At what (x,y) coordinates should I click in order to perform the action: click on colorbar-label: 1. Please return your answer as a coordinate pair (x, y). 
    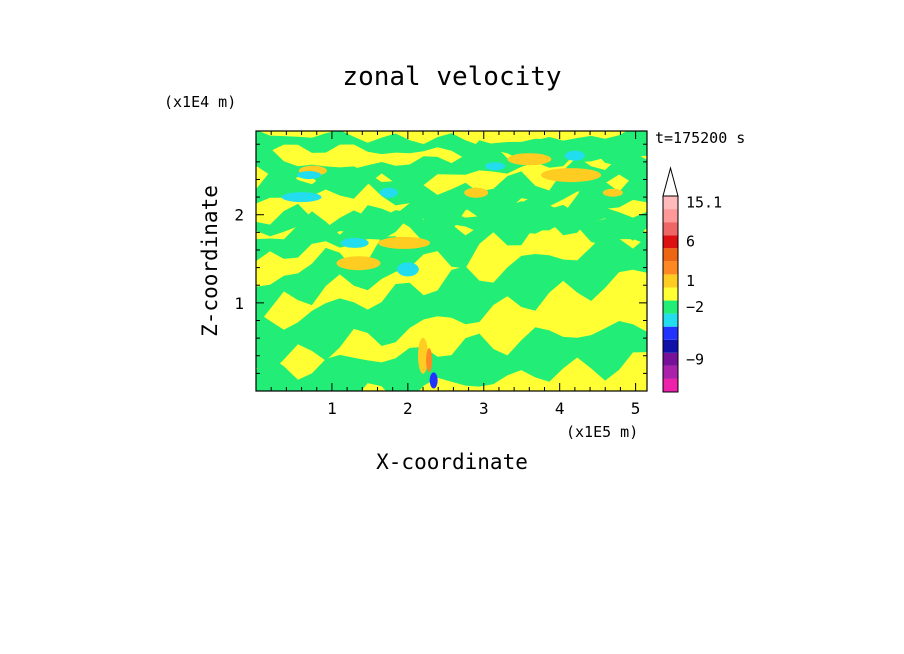
    Looking at the image, I should click on (690, 281).